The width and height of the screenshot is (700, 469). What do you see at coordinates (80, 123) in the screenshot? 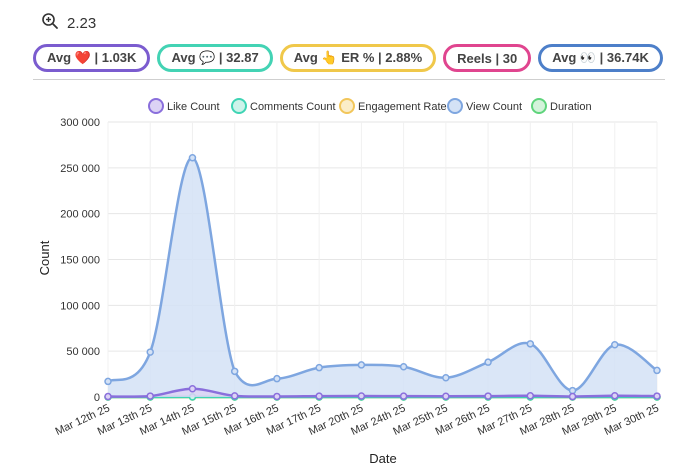
I see `y-tick-label: 300 000` at bounding box center [80, 123].